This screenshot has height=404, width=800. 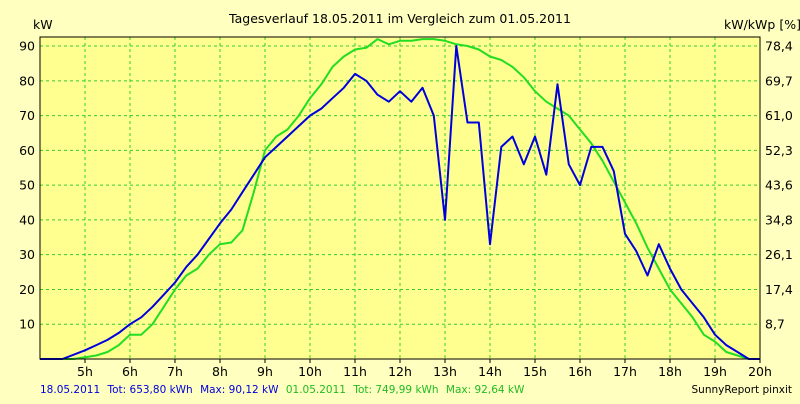 I want to click on y-left-tick-label: 80, so click(x=27, y=80).